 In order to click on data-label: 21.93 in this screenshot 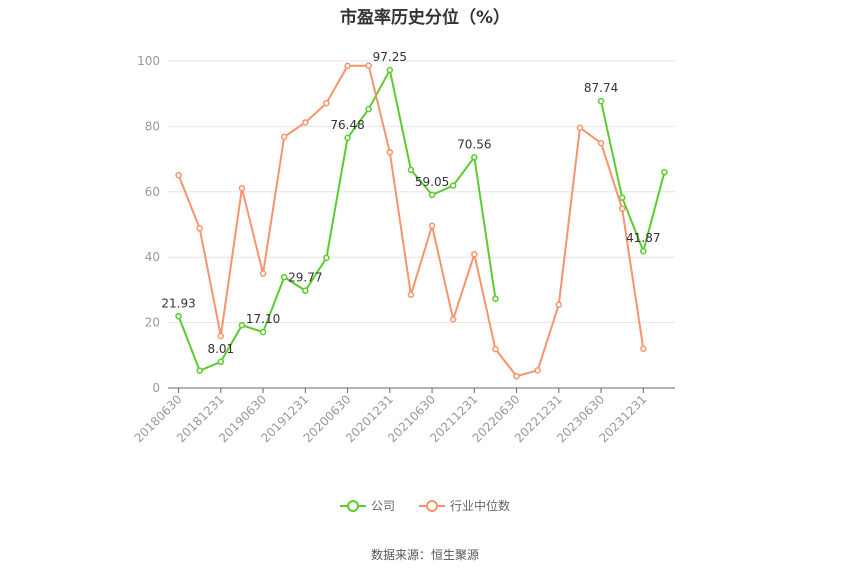, I will do `click(178, 303)`.